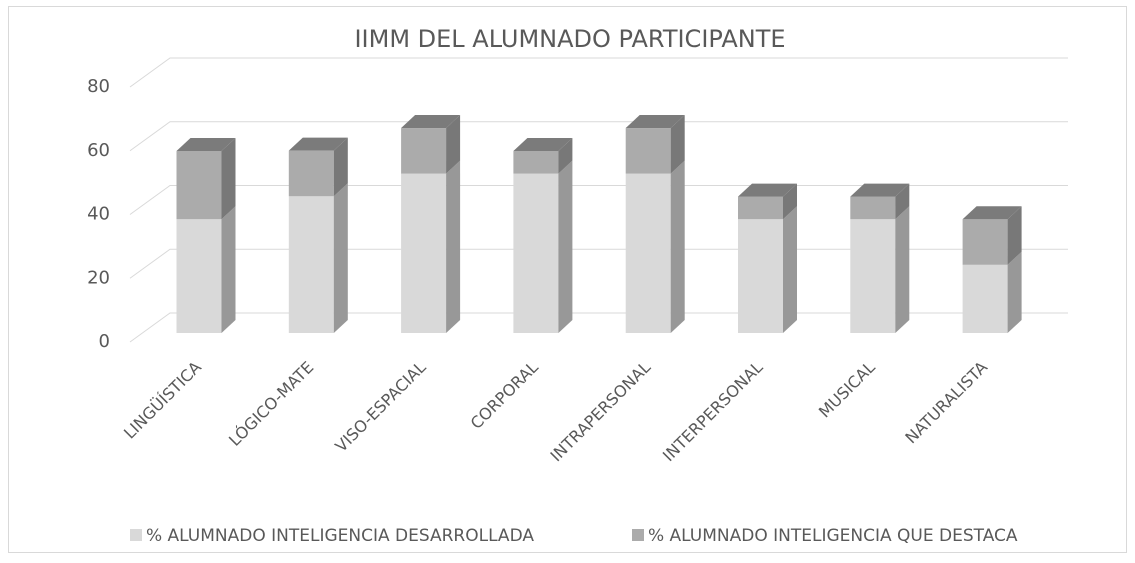 This screenshot has height=563, width=1135. What do you see at coordinates (98, 150) in the screenshot?
I see `y-tick-label: 60` at bounding box center [98, 150].